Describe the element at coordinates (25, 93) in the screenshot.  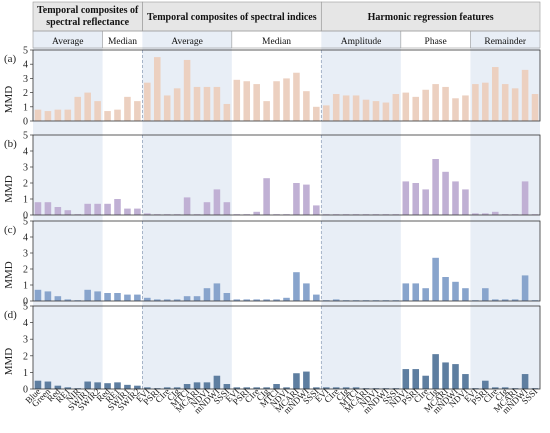
I see `y-tick-label: 2` at that location.